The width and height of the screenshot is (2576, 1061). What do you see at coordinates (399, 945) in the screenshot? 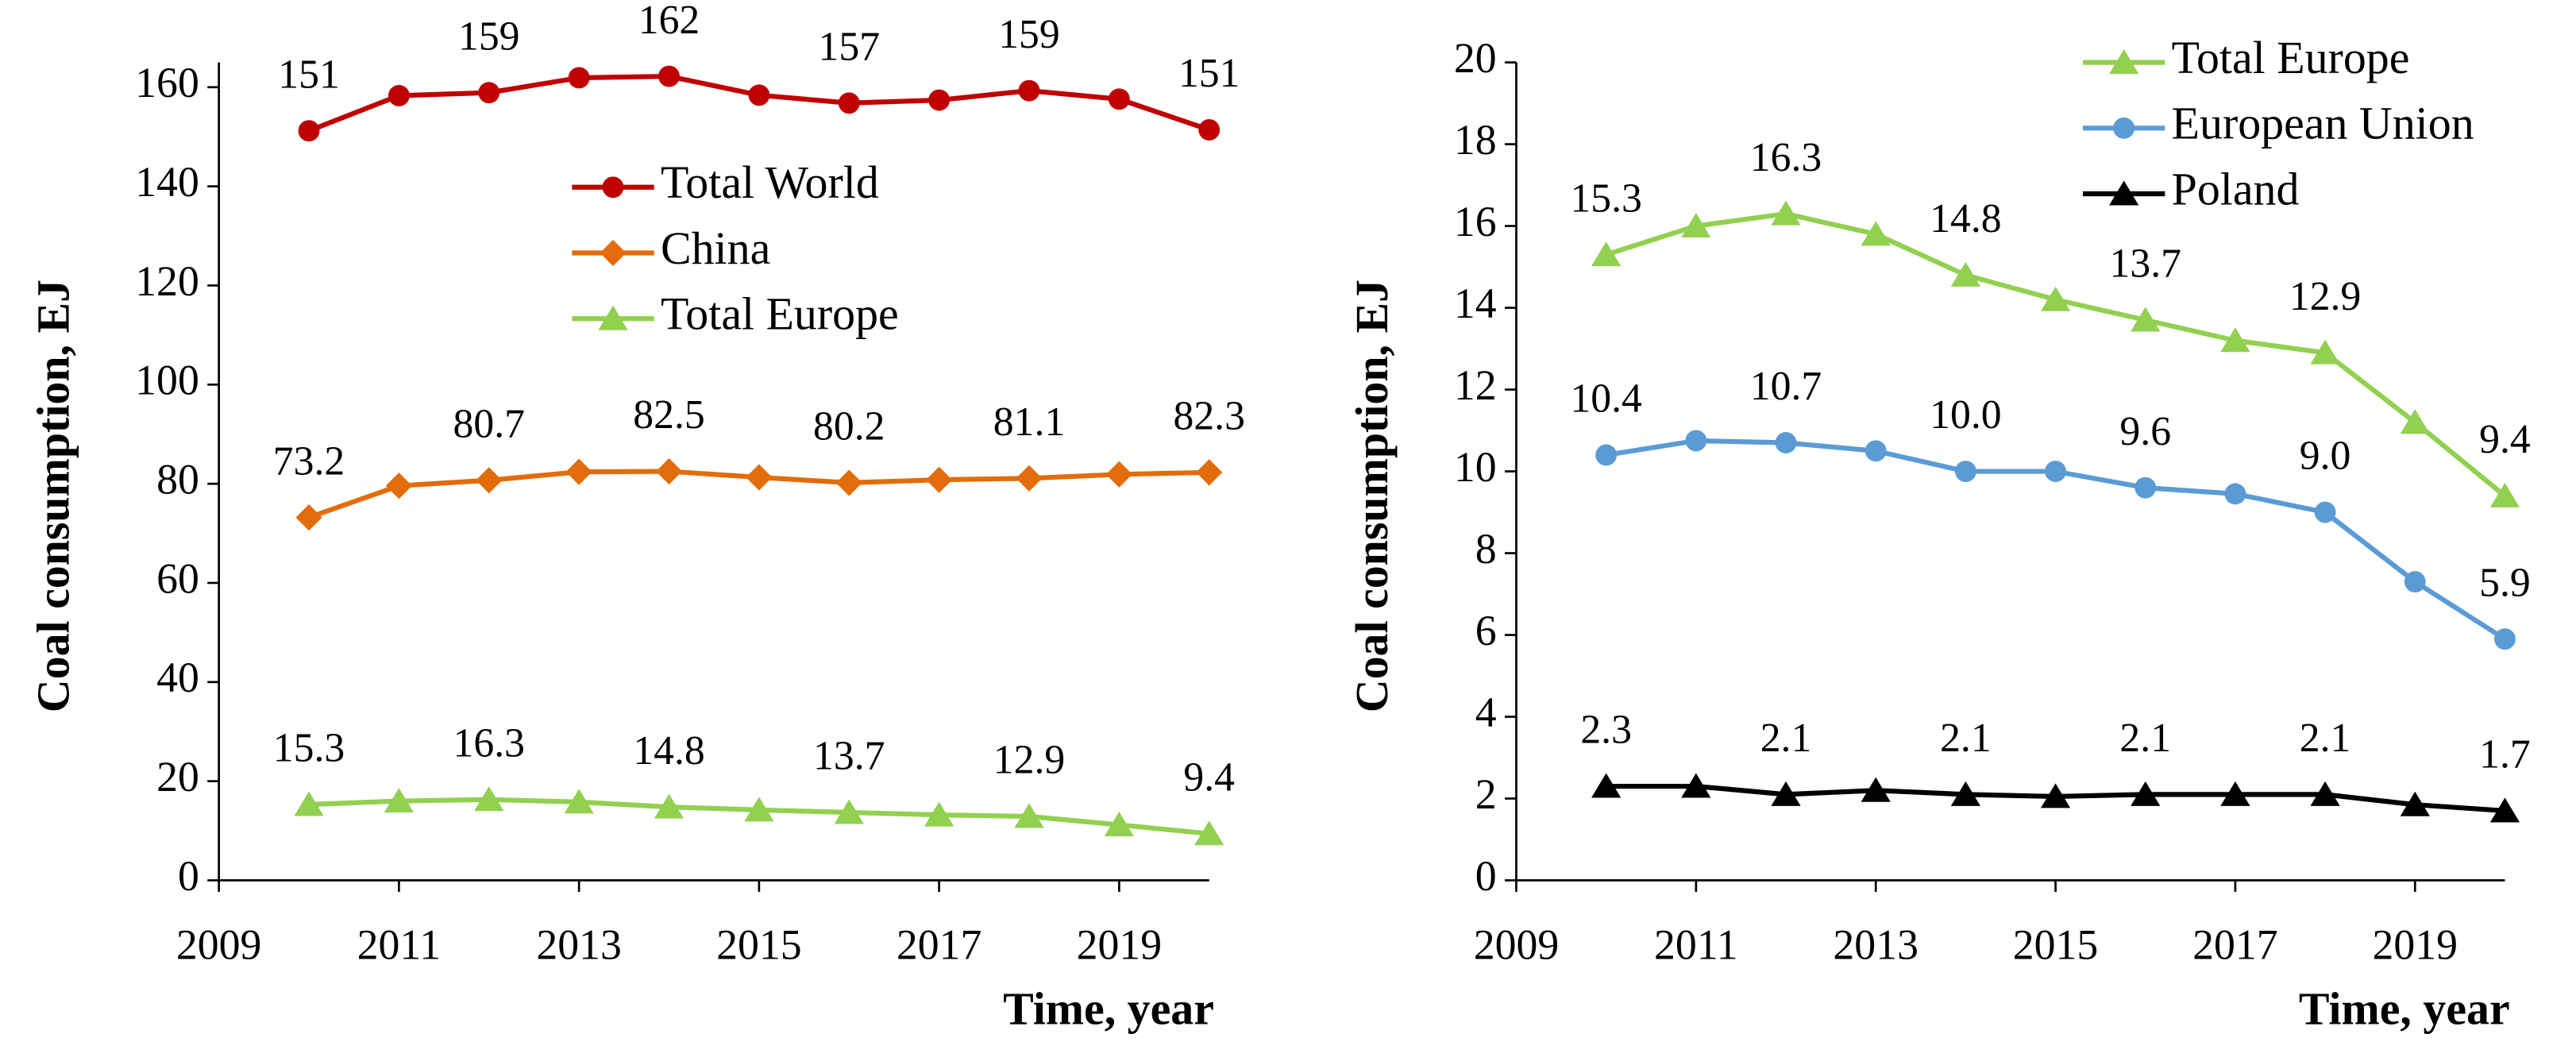
I see `x-tick-label: 2011` at bounding box center [399, 945].